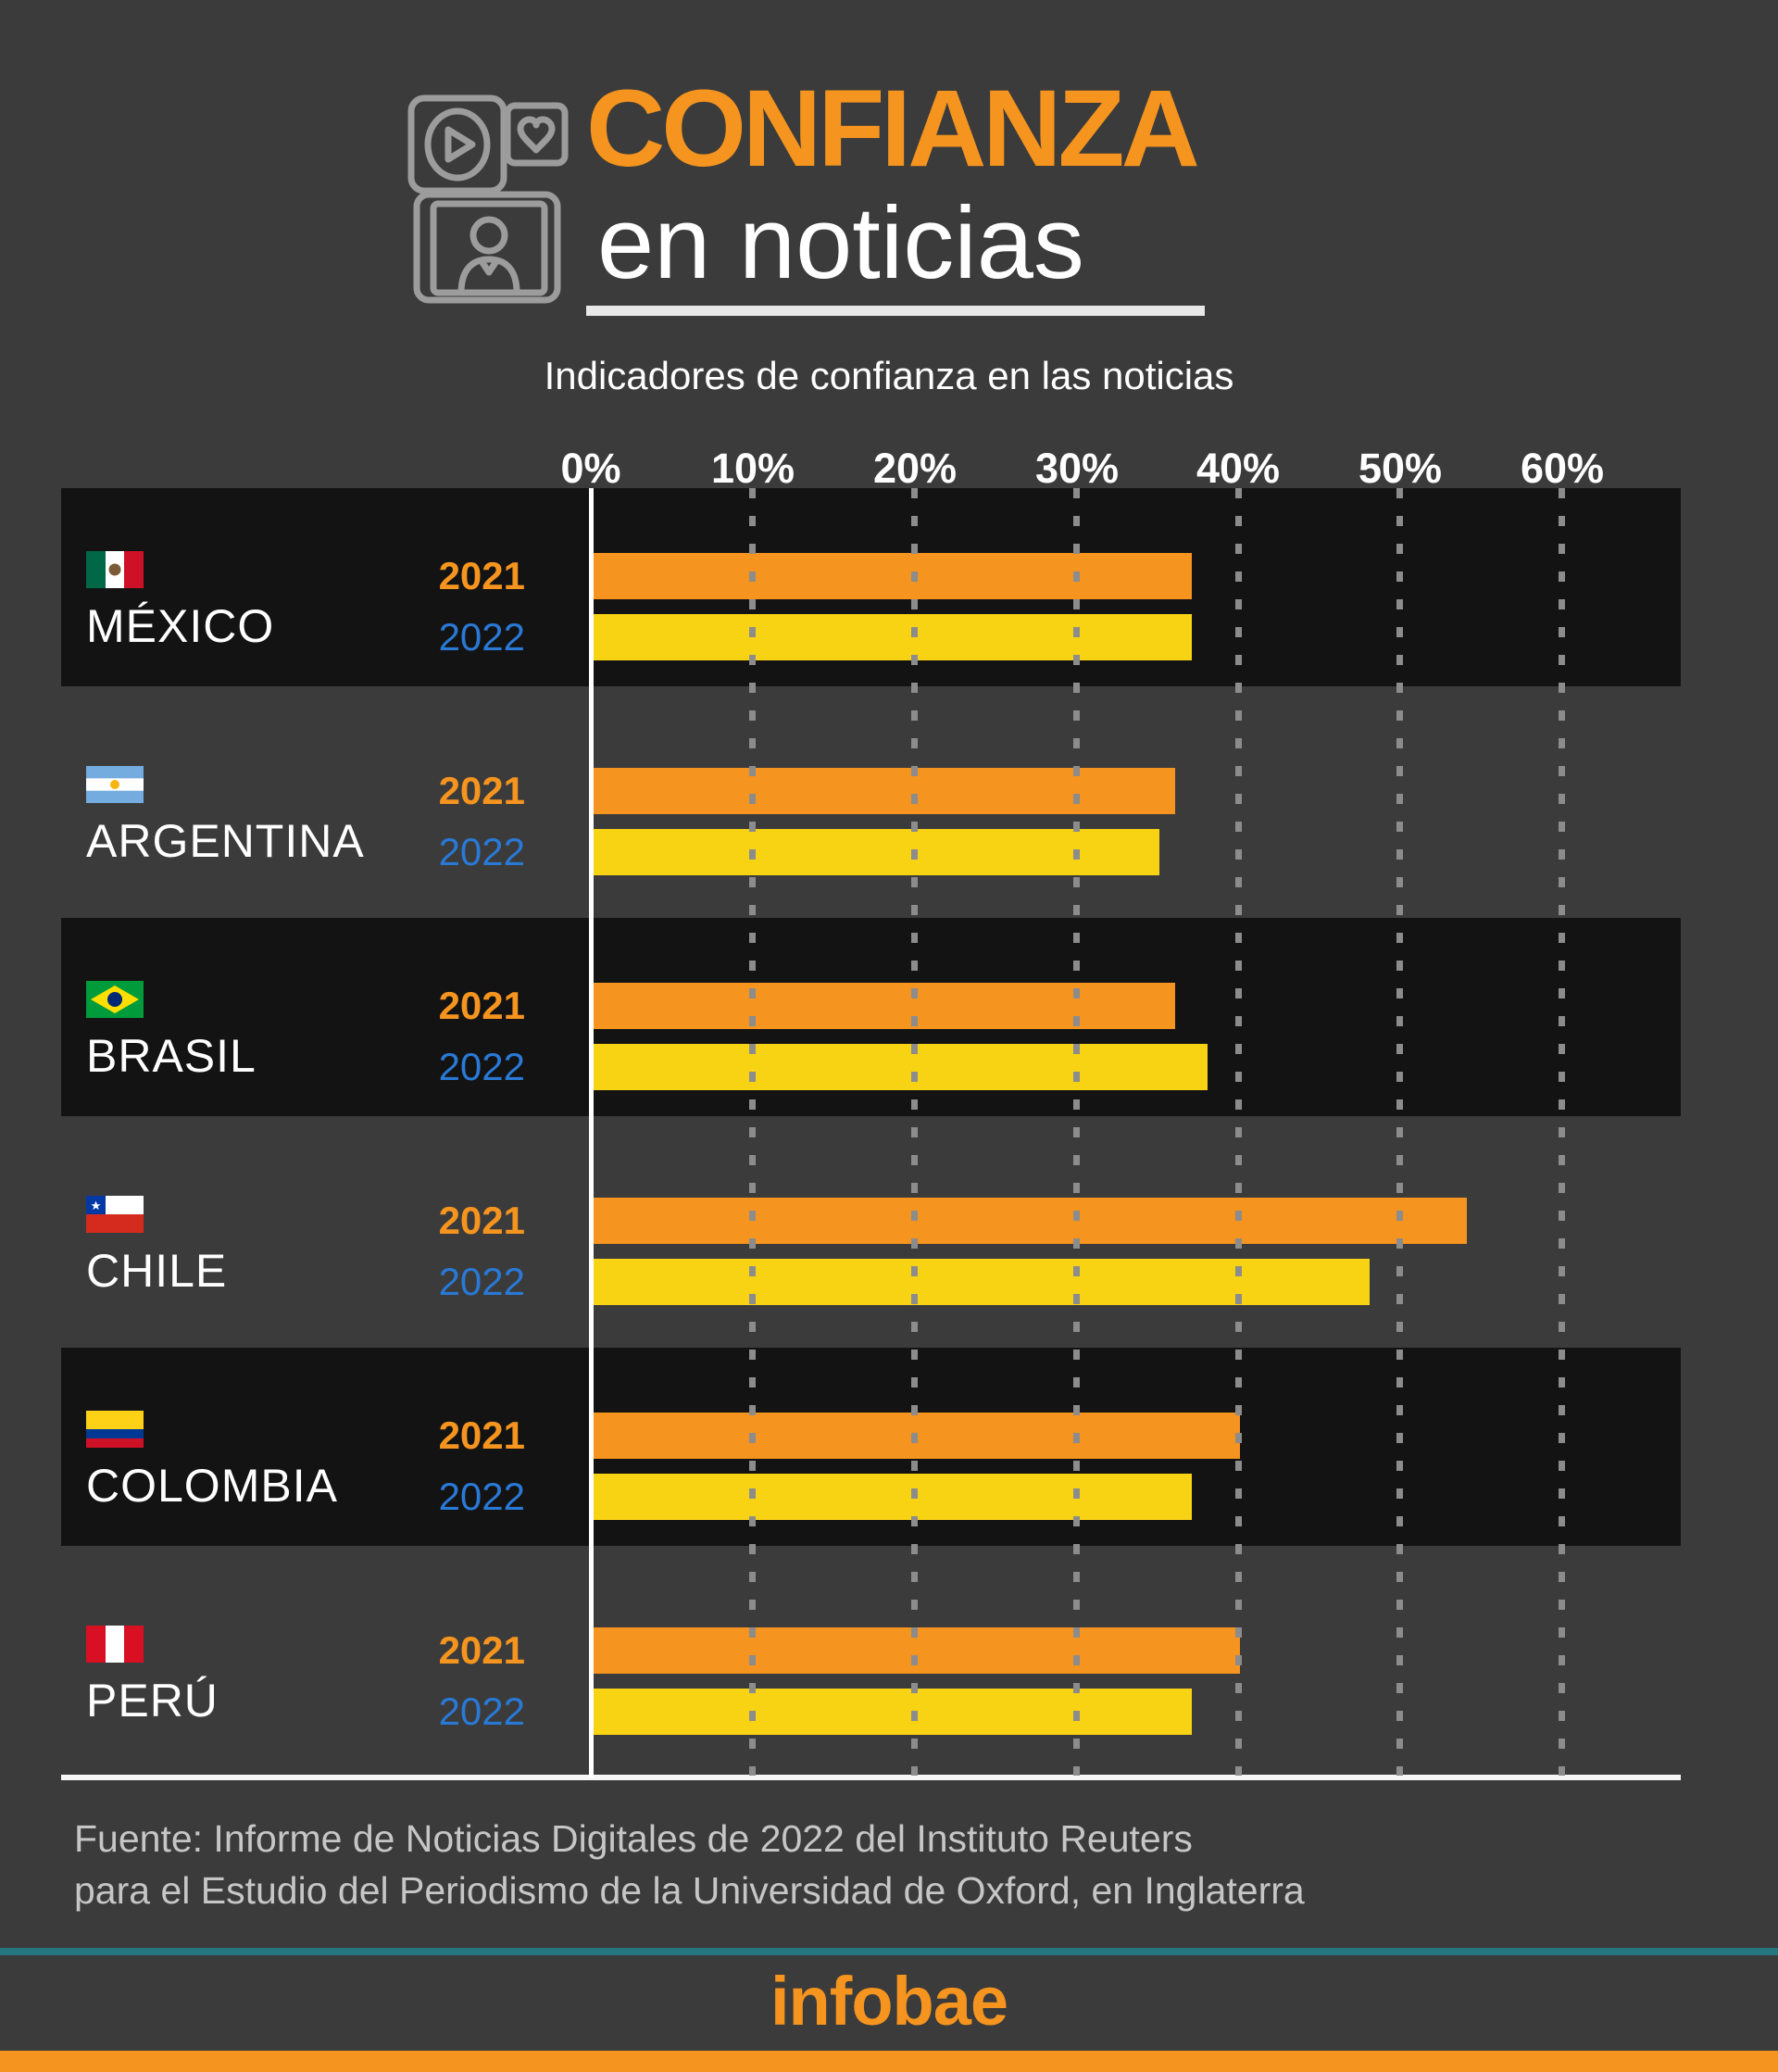 The height and width of the screenshot is (2072, 1778). I want to click on media-news-icon, so click(487, 196).